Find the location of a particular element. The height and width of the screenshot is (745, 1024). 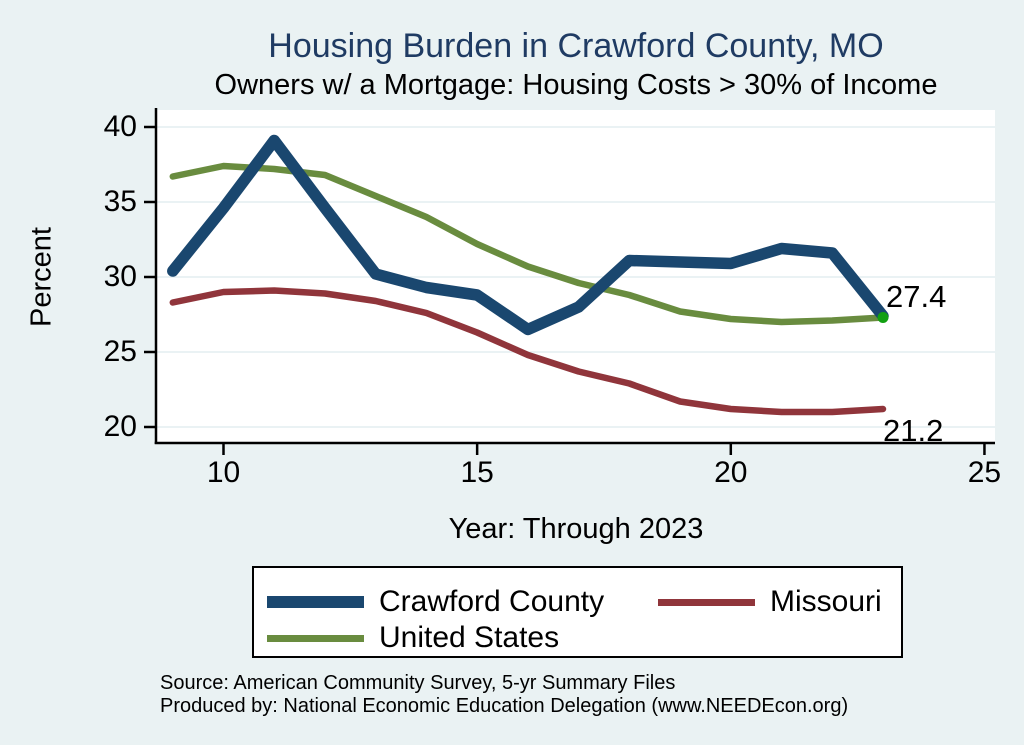

series-line-missouri is located at coordinates (528, 351).